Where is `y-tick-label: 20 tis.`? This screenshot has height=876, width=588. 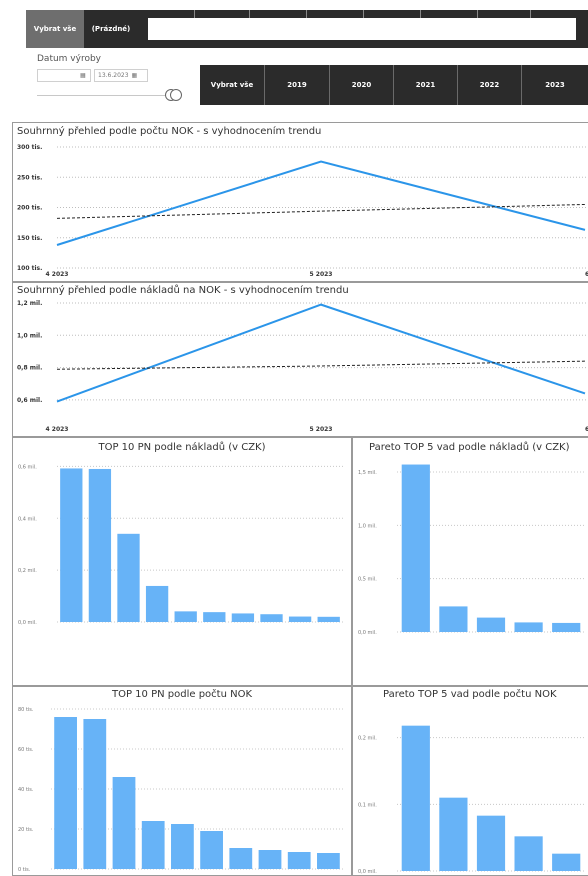
y-tick-label: 20 tis. is located at coordinates (26, 830).